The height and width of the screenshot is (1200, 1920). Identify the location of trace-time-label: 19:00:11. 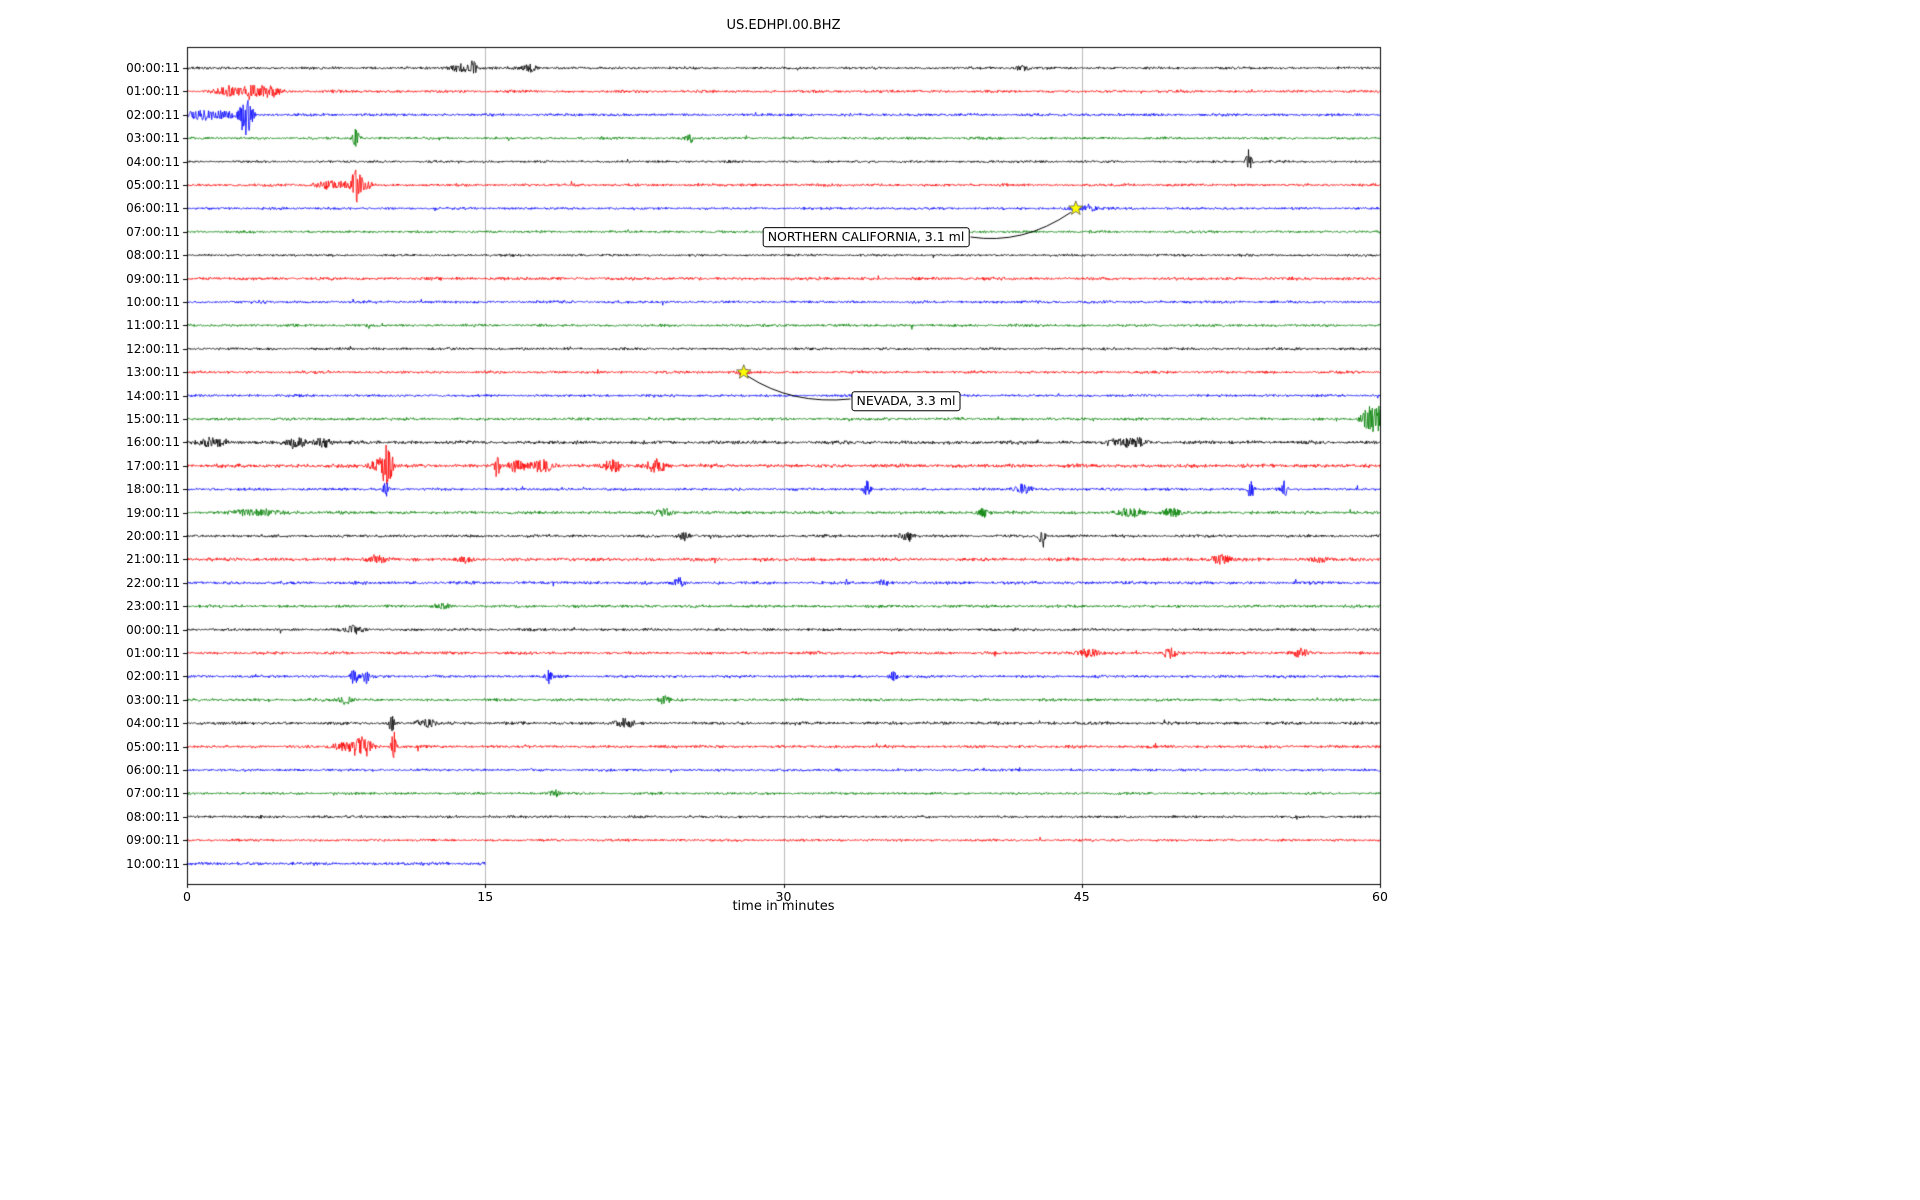
(153, 512).